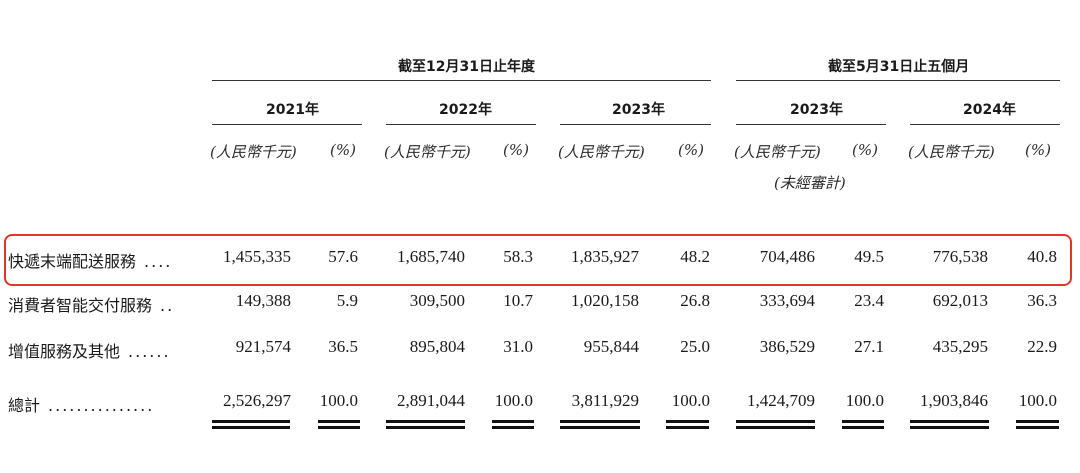 This screenshot has width=1080, height=473. What do you see at coordinates (611, 346) in the screenshot?
I see `cell-amount: 955,844` at bounding box center [611, 346].